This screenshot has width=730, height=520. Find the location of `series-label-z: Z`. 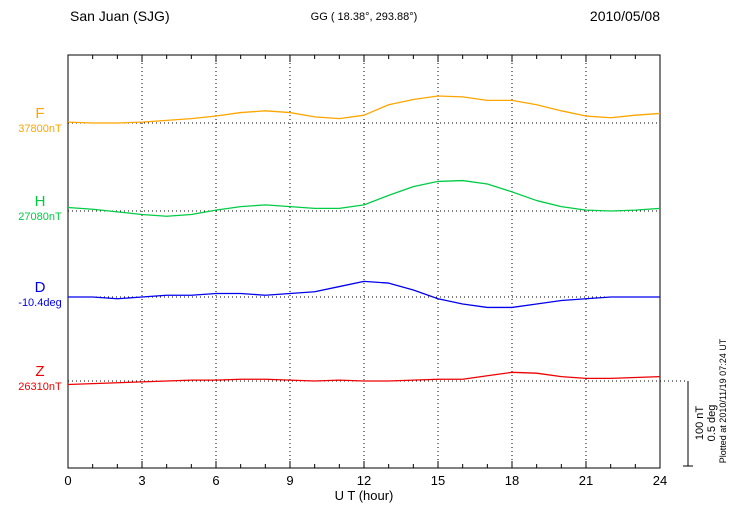

series-label-z: Z is located at coordinates (40, 371).